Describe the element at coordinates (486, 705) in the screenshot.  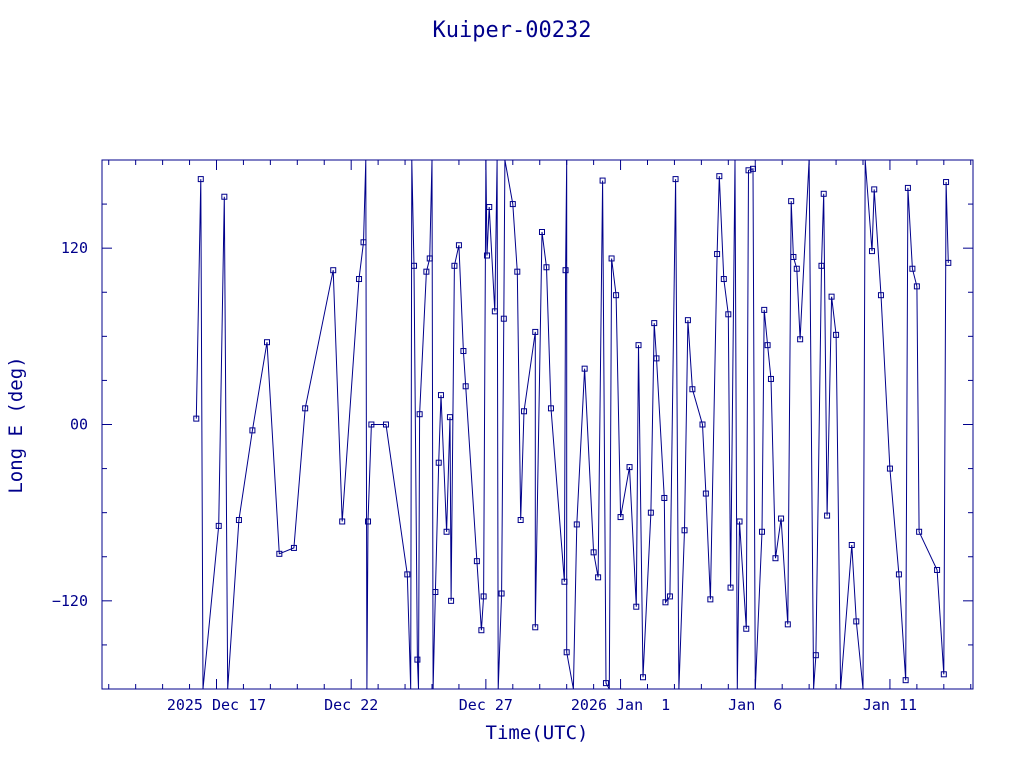
I see `x-tick-label: Dec 27` at that location.